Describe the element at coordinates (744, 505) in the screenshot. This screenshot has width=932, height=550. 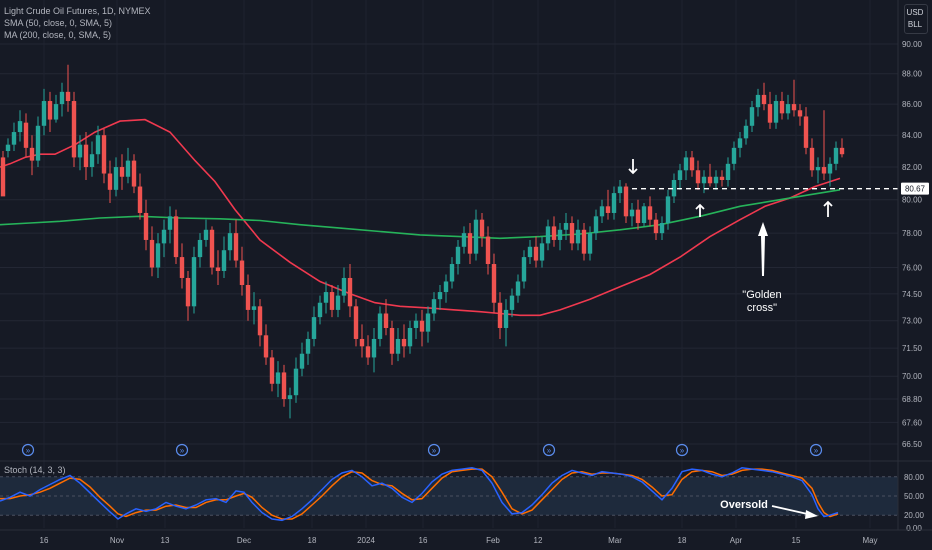
I see `oversold-label: Oversold` at that location.